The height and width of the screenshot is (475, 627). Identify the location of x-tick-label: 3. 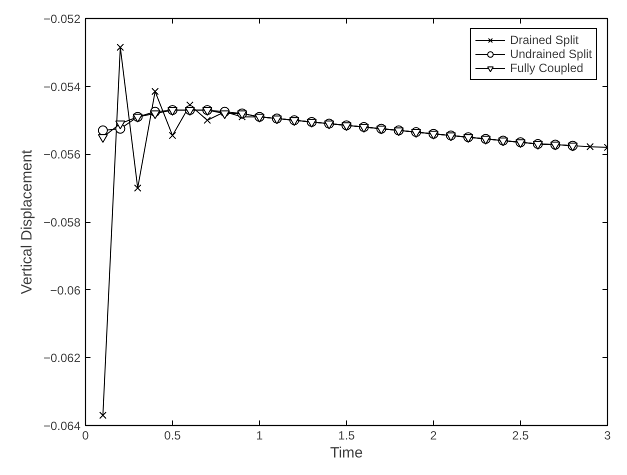
(608, 435).